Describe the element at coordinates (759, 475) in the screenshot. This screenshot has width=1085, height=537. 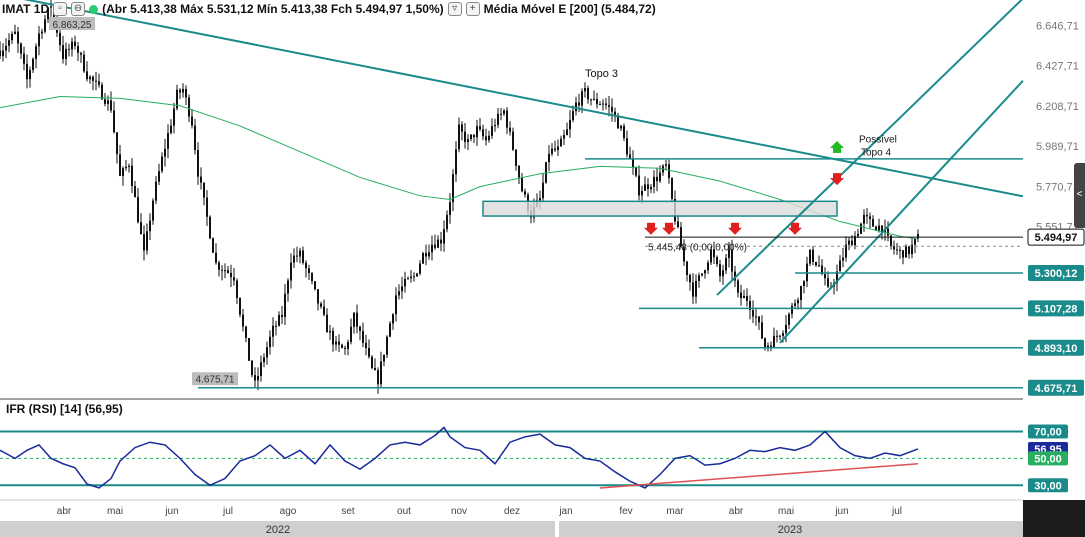
I see `rsi-support-line` at that location.